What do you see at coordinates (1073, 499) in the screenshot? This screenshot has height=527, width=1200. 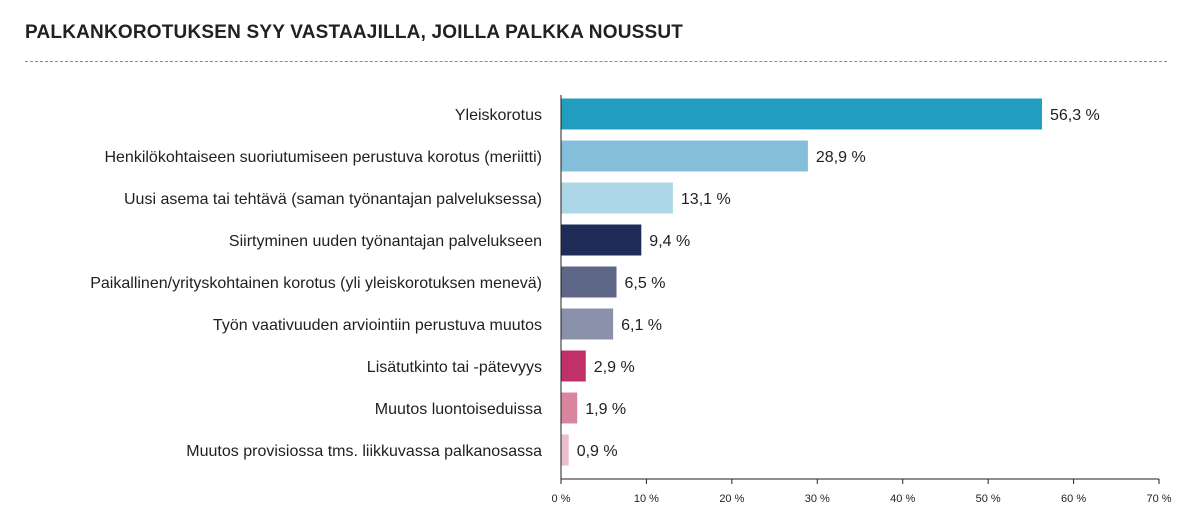 I see `x-tick-label: 60 %` at bounding box center [1073, 499].